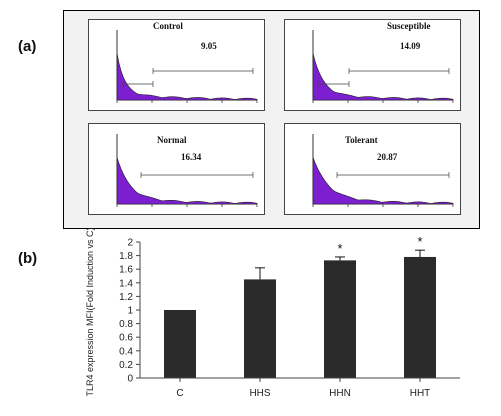 This screenshot has height=416, width=501. Describe the element at coordinates (259, 393) in the screenshot. I see `x-tick-label: HHS` at that location.